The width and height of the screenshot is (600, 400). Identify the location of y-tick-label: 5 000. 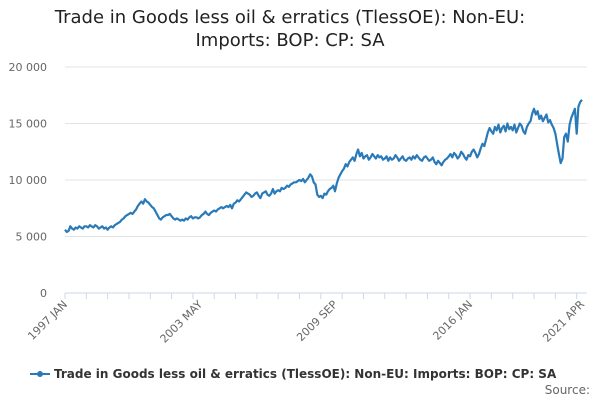
(32, 237).